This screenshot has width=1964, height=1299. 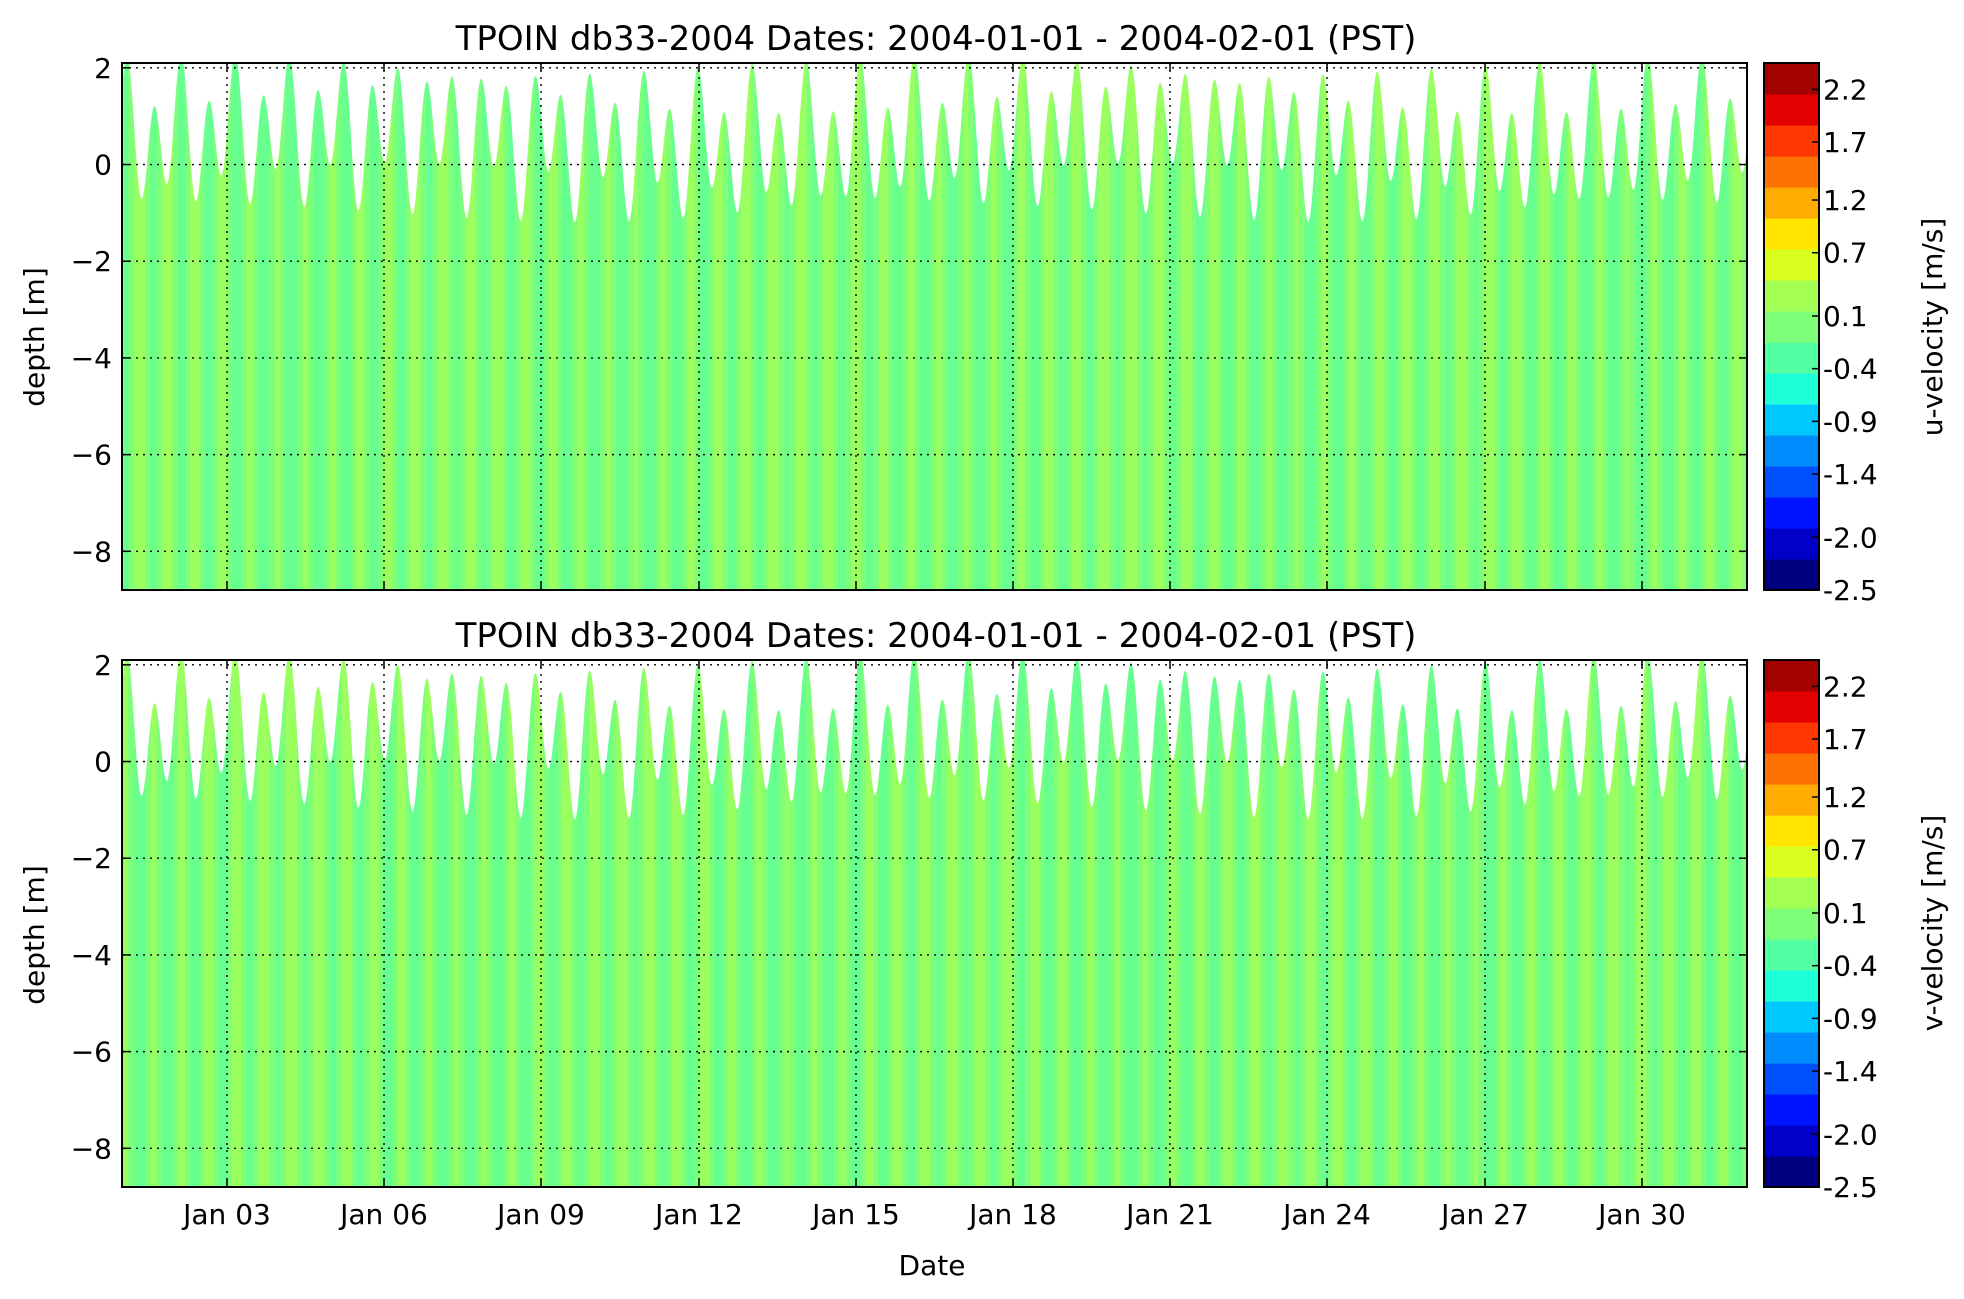 I want to click on y-tick-label: −8, so click(x=91, y=551).